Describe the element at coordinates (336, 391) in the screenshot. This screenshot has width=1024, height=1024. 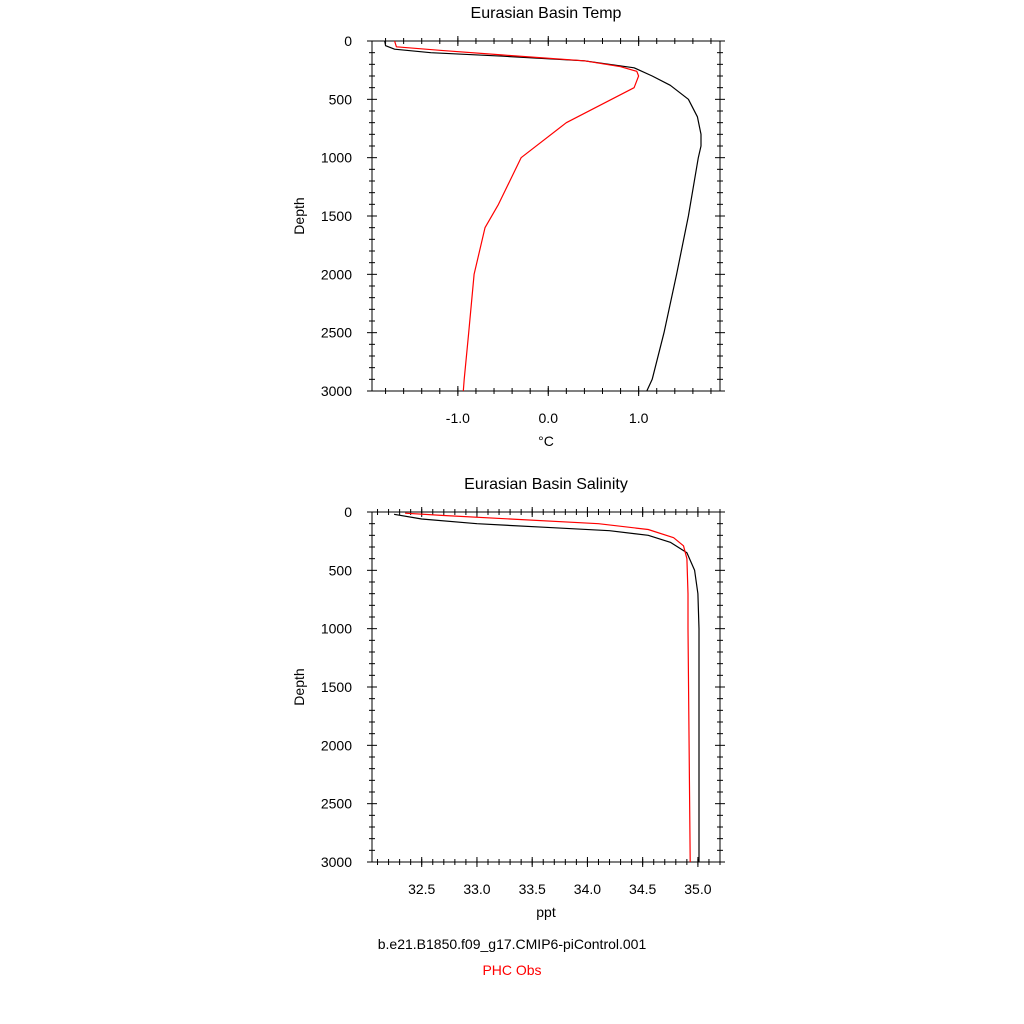
I see `temp-ytick-label: 3000` at that location.